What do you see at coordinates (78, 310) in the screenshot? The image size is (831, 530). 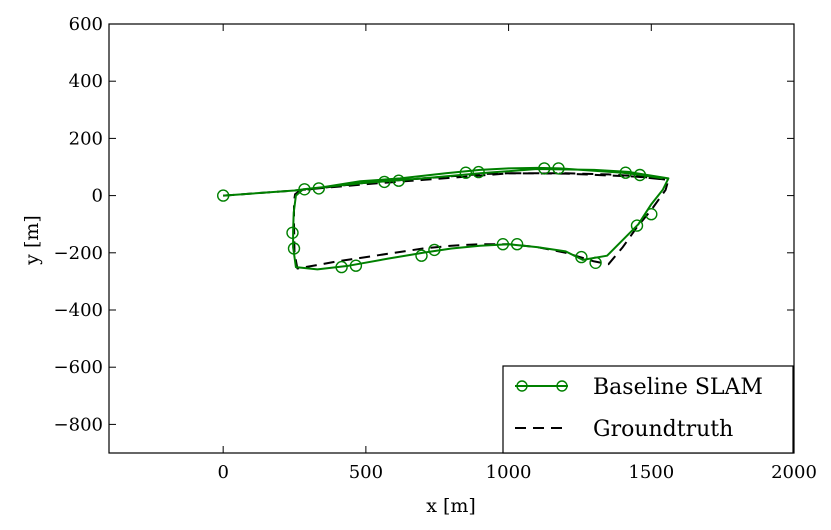 I see `y-tick-label: −400` at bounding box center [78, 310].